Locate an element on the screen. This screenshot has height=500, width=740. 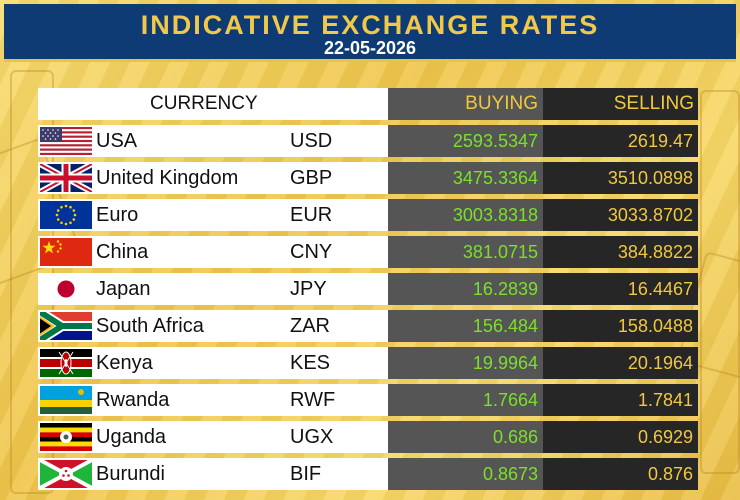
buying-rate: 156.484 is located at coordinates (505, 326).